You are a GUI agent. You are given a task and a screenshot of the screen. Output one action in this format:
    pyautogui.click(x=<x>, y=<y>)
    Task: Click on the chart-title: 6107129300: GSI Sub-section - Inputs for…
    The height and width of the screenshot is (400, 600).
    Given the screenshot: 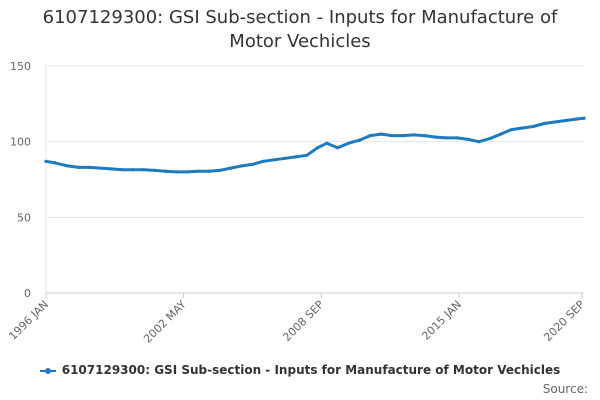 What is the action you would take?
    pyautogui.click(x=300, y=30)
    